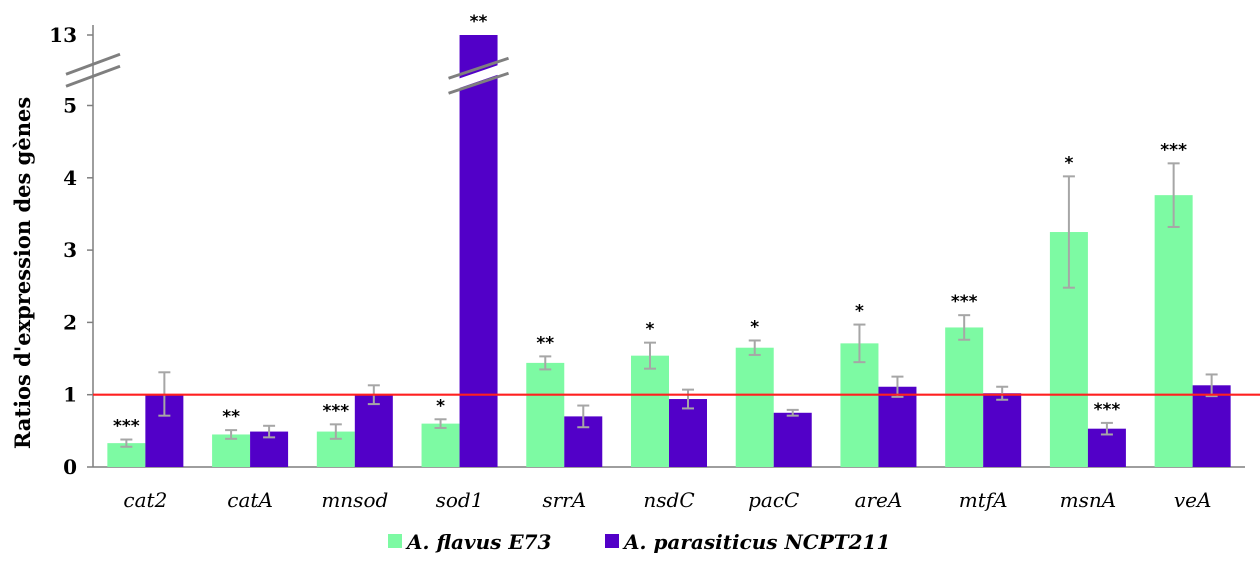 The height and width of the screenshot is (562, 1260). I want to click on y-tick-label: 3, so click(70, 250).